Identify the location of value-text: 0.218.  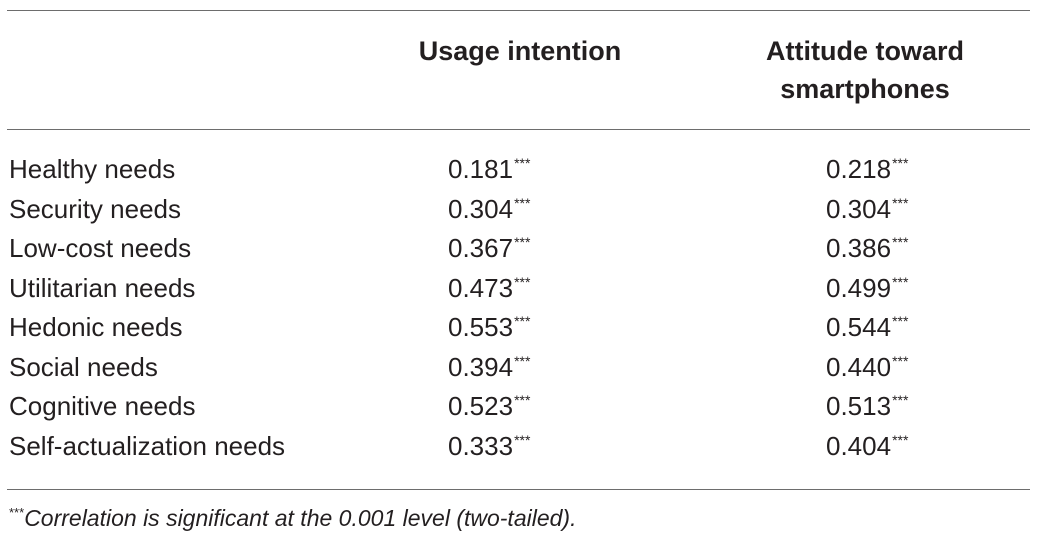
(859, 169).